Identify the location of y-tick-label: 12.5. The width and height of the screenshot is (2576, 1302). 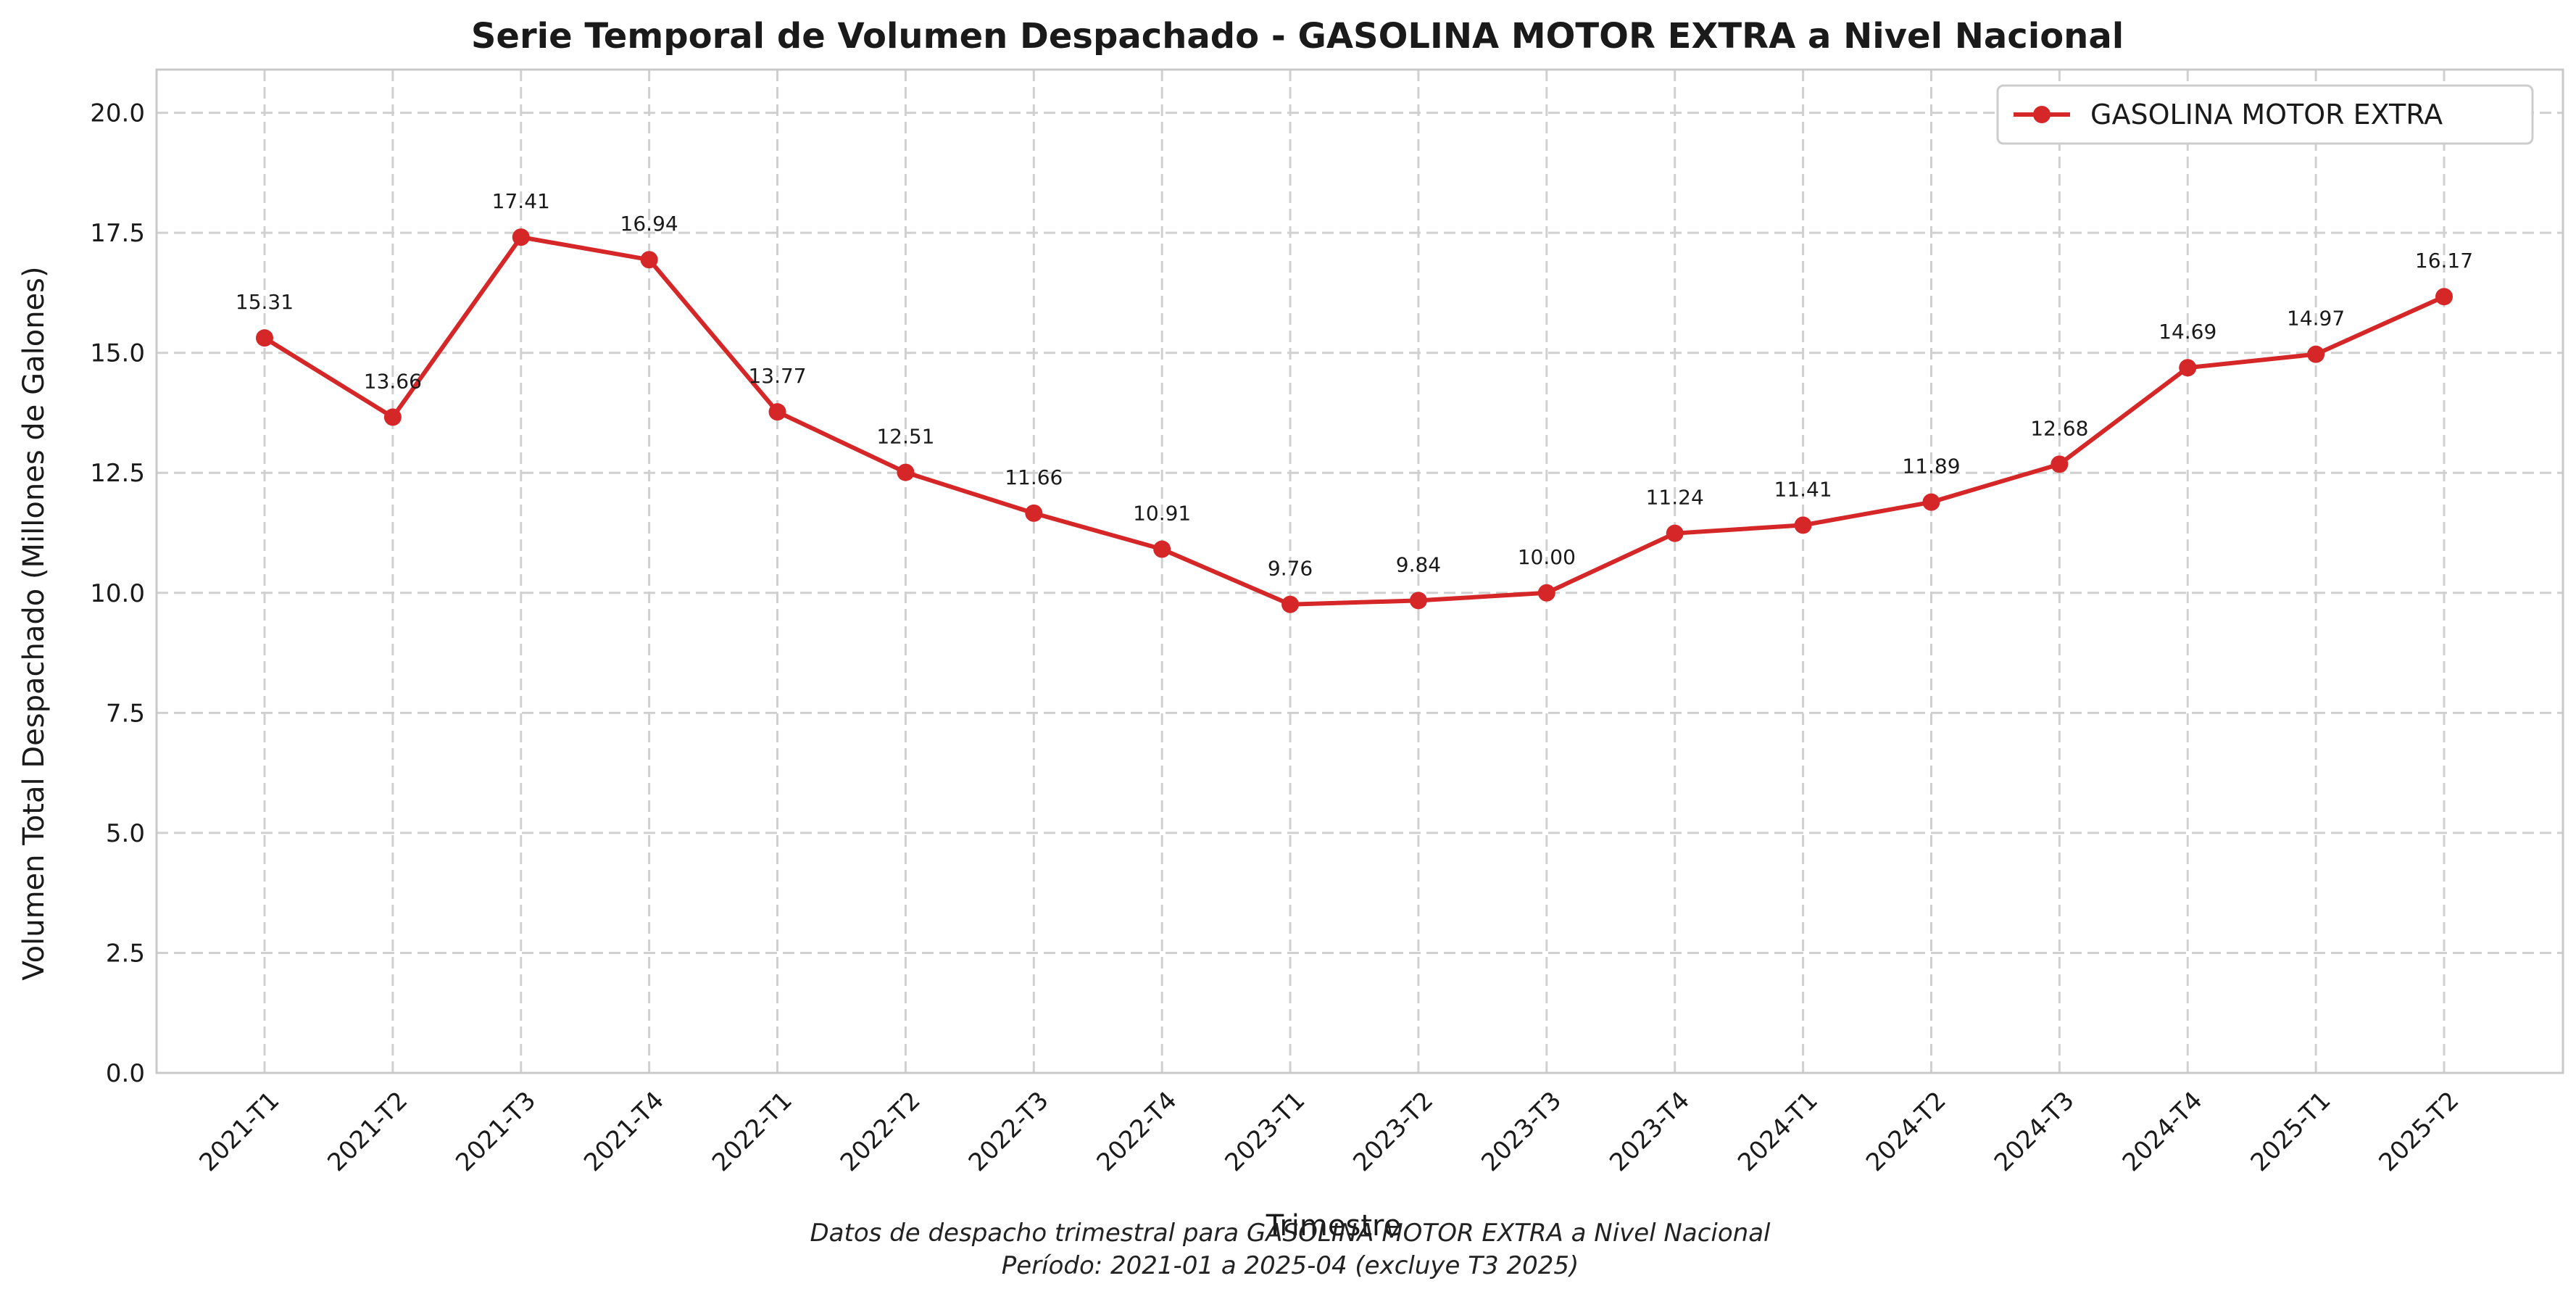
(117, 473).